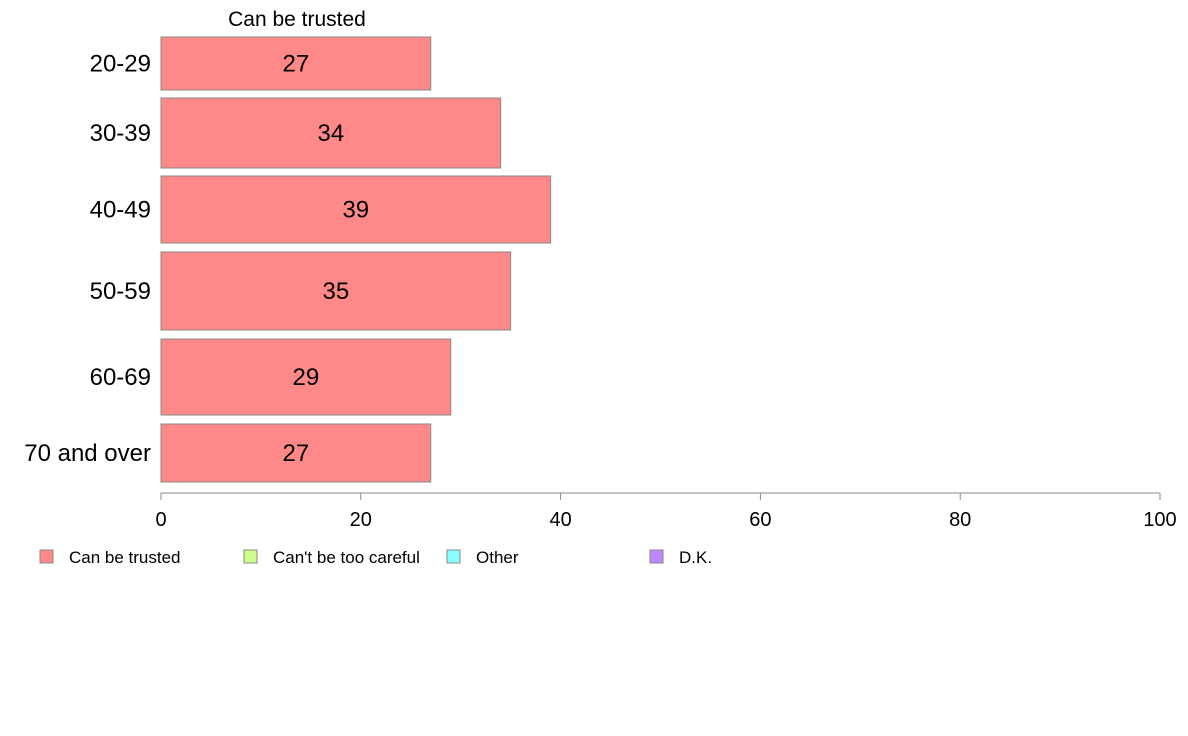 This screenshot has height=736, width=1188. I want to click on category-label: 30-39, so click(120, 133).